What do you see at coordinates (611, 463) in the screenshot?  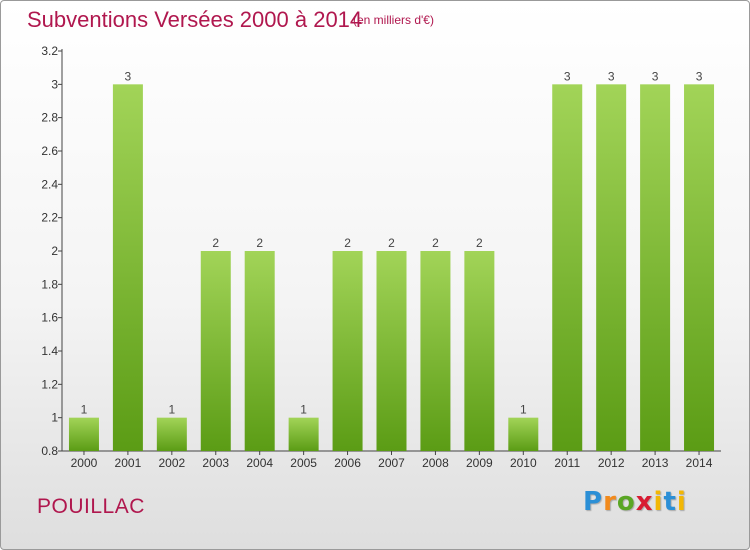 I see `x-tick-label: 2012` at bounding box center [611, 463].